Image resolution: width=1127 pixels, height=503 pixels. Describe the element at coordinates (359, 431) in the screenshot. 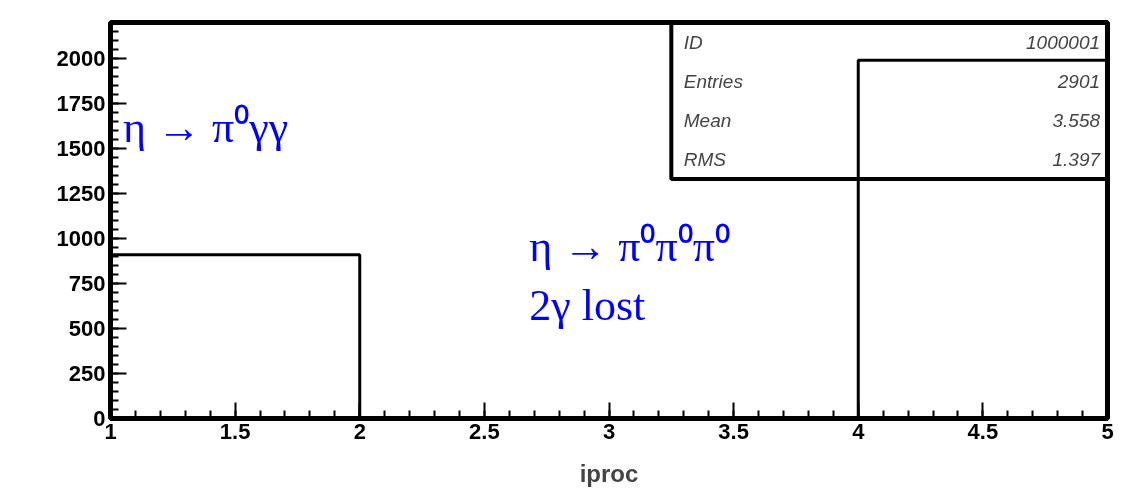

I see `x-tick-label: 2` at that location.